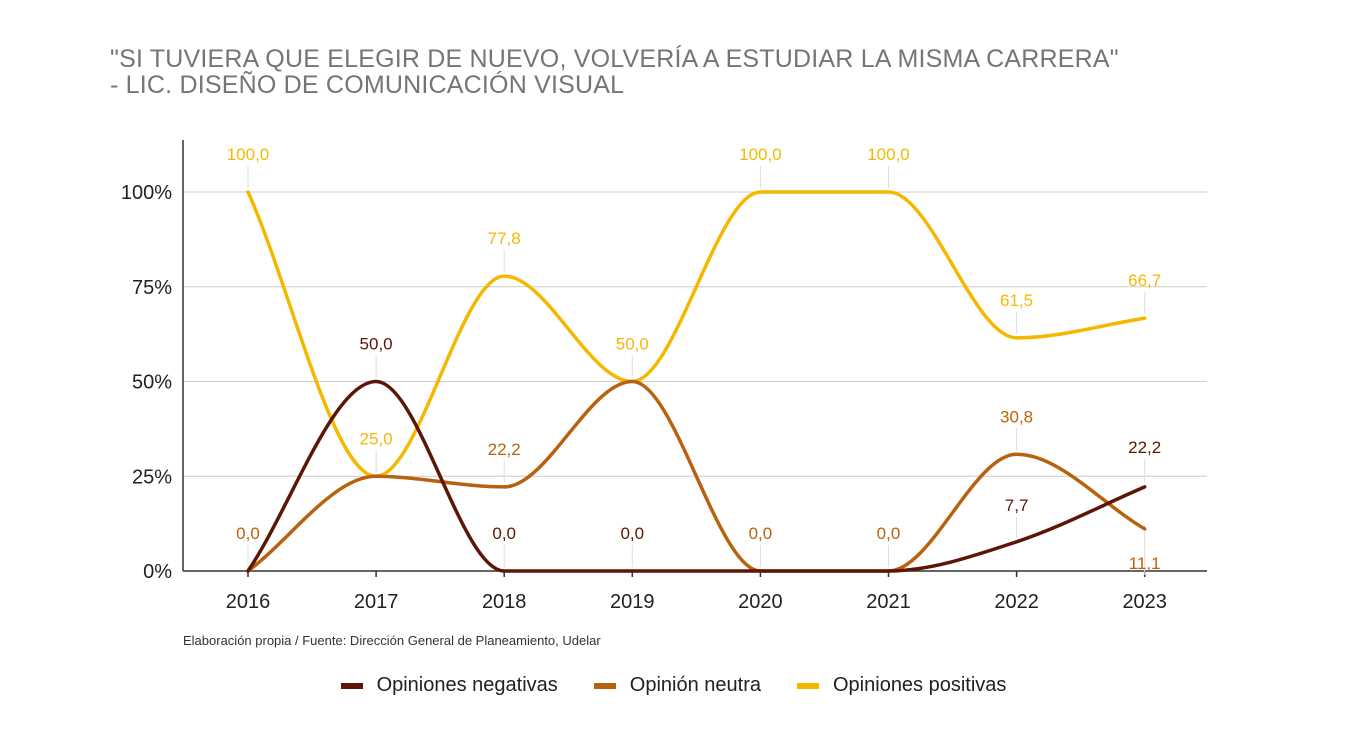 The image size is (1347, 748). What do you see at coordinates (1144, 280) in the screenshot?
I see `data-label-positivas: 66,7` at bounding box center [1144, 280].